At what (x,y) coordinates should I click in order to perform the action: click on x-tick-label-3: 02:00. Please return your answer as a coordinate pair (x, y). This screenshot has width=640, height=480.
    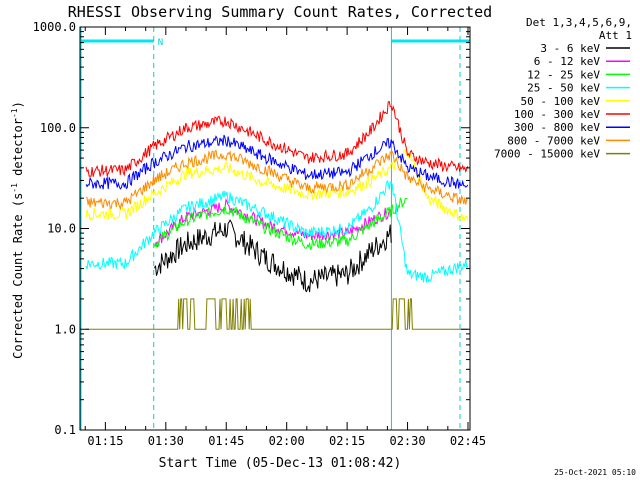
    Looking at the image, I should click on (287, 441).